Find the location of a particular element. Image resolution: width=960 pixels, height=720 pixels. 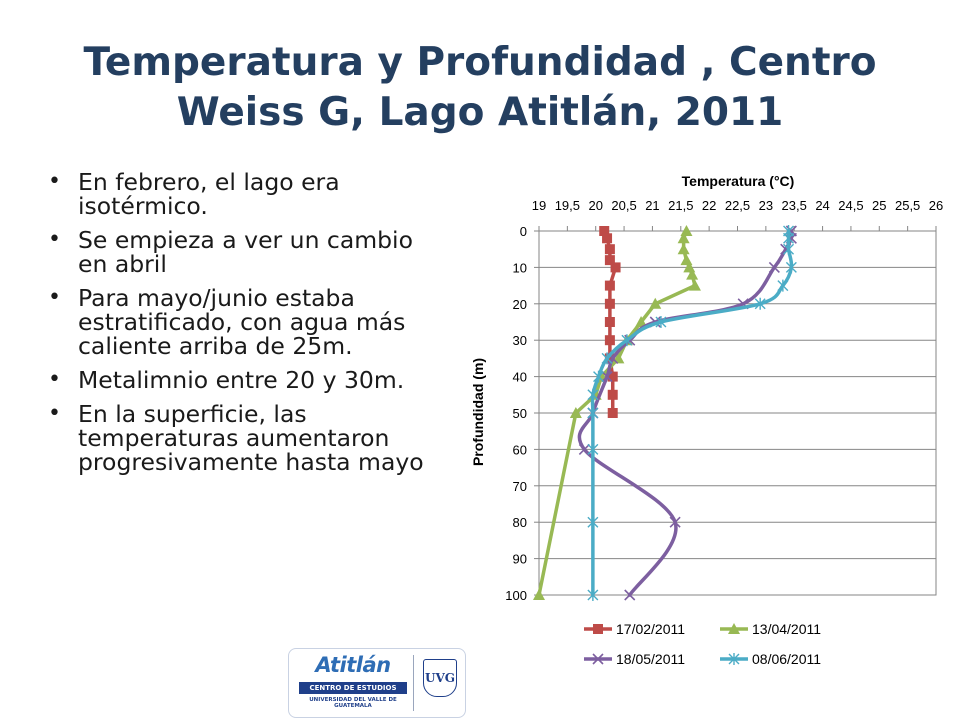

y-tick-label: 70 is located at coordinates (520, 486).